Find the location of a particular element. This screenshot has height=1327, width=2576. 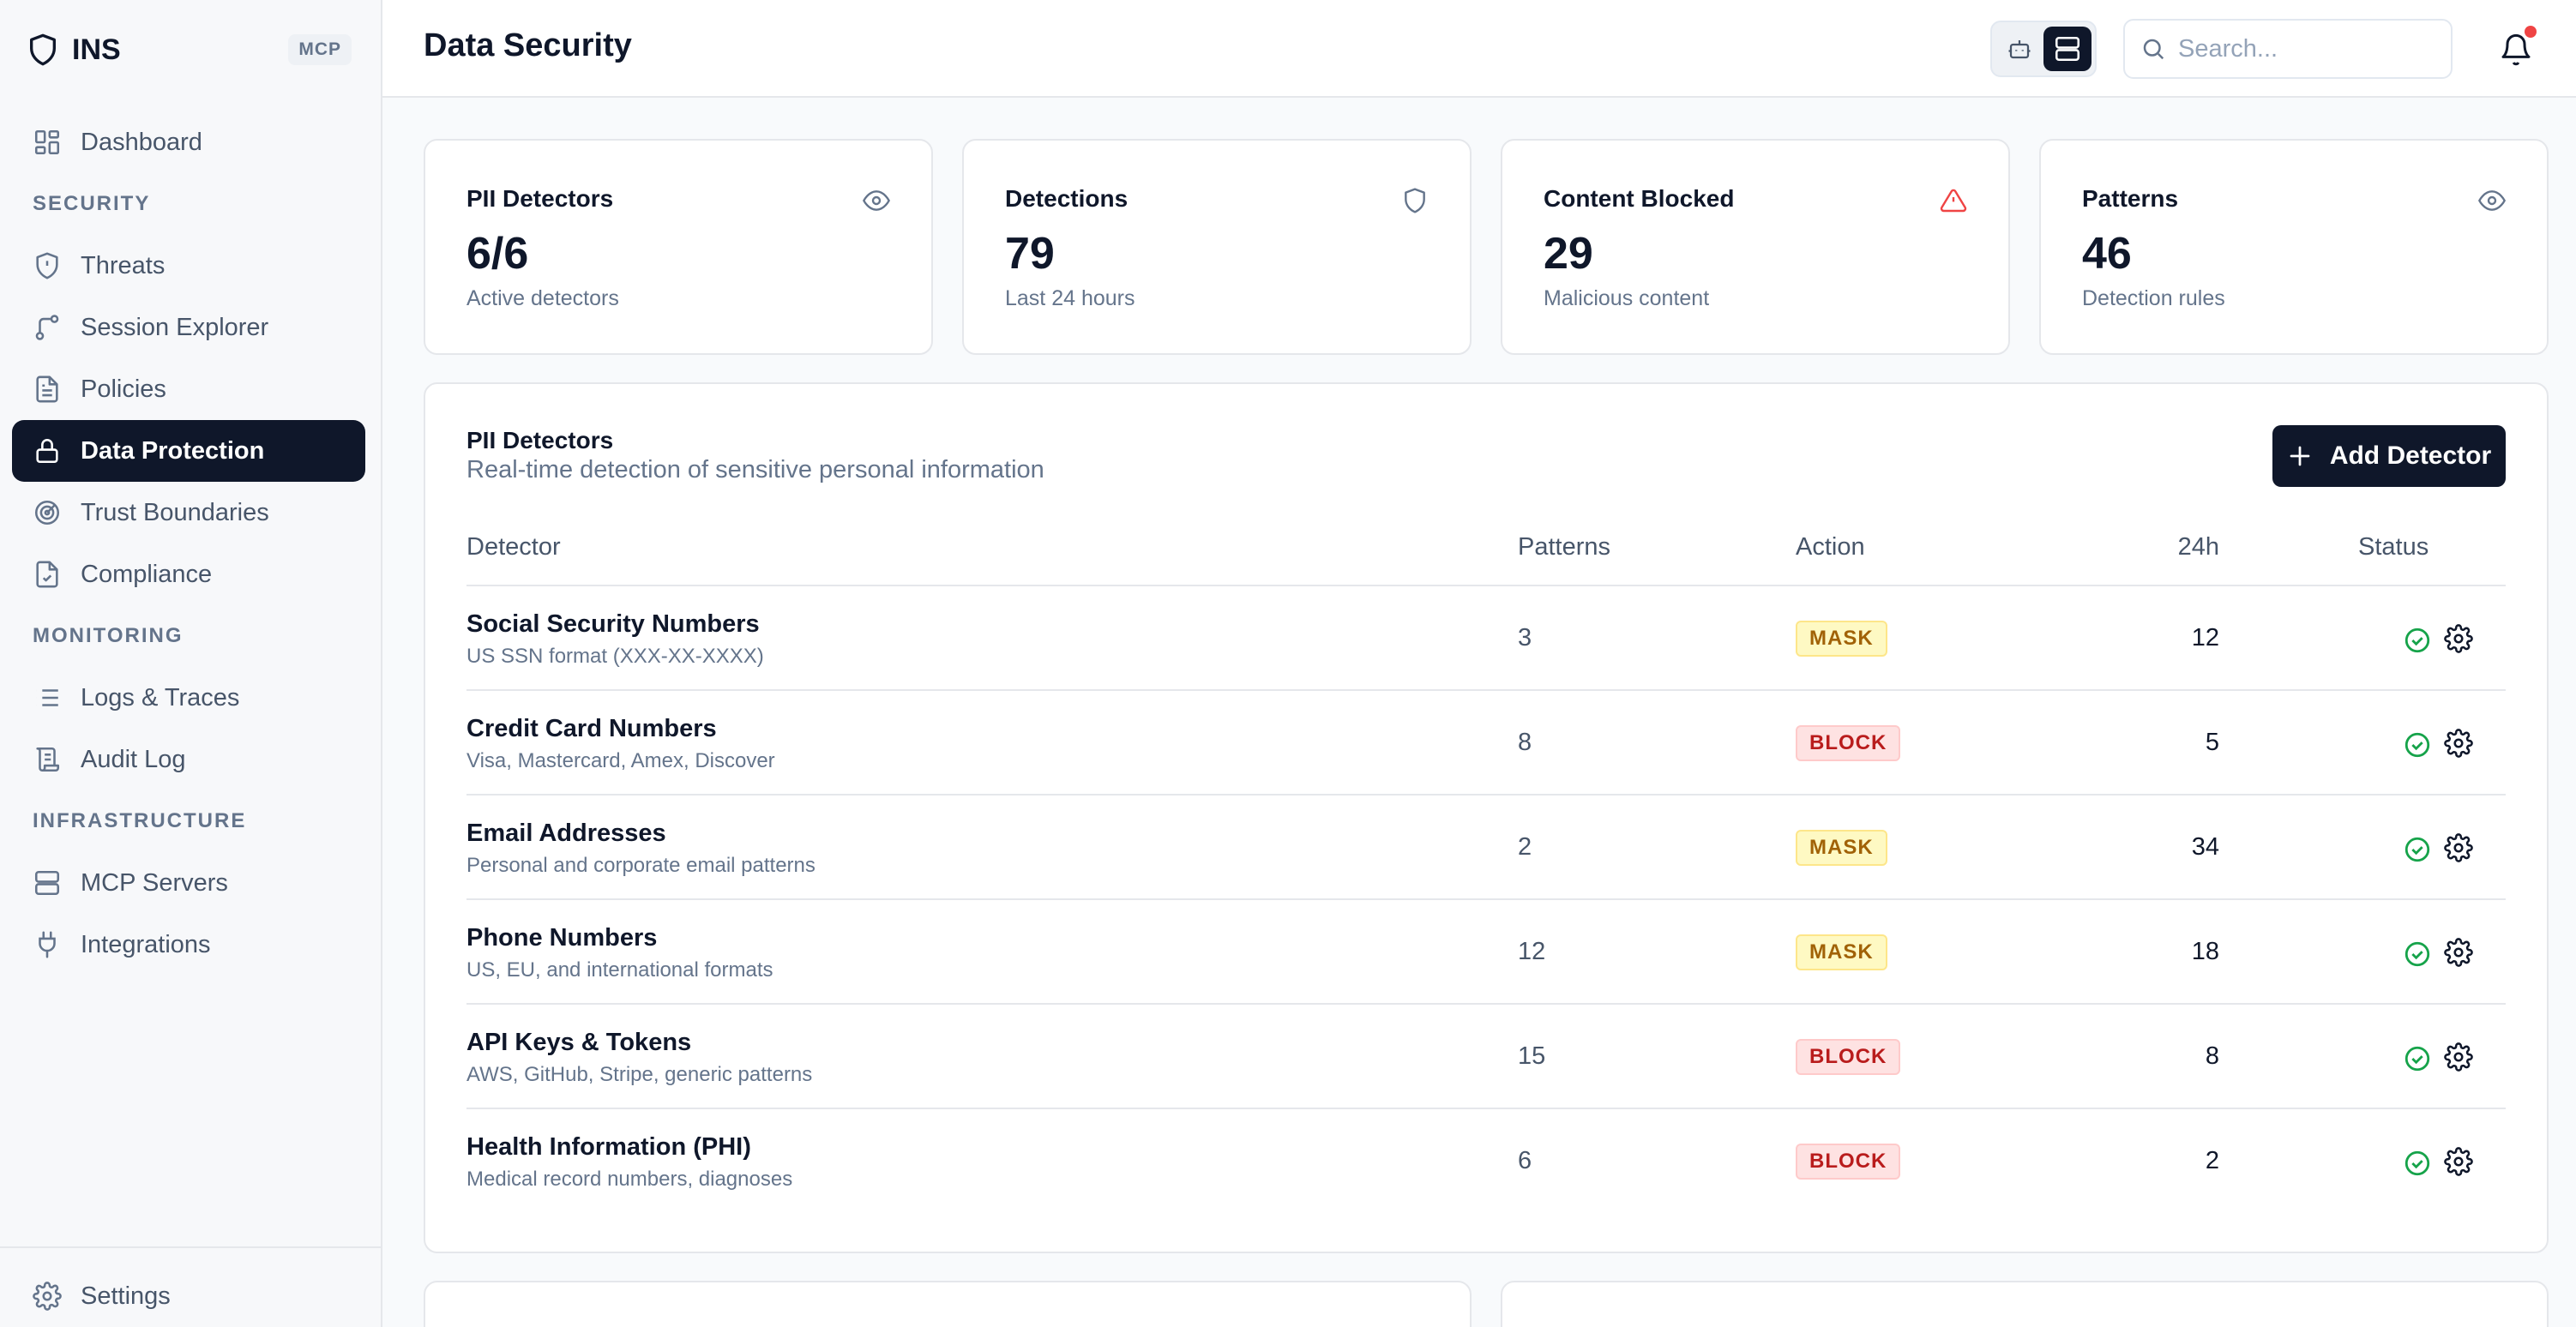

file-text-icon is located at coordinates (47, 389).